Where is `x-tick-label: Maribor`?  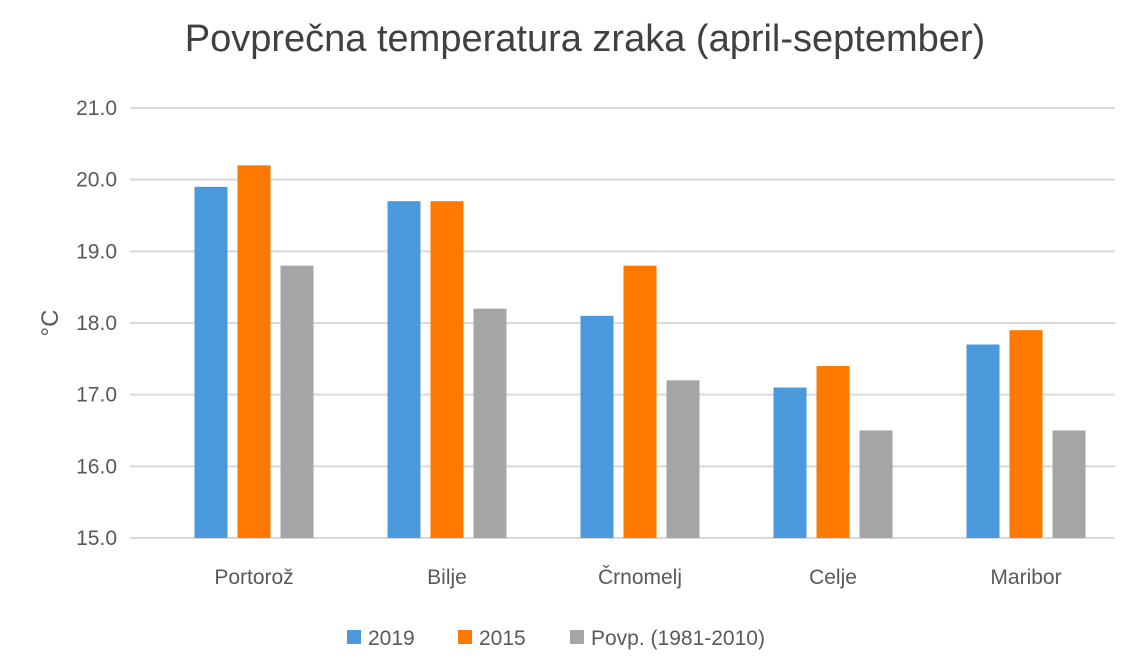 x-tick-label: Maribor is located at coordinates (1025, 577).